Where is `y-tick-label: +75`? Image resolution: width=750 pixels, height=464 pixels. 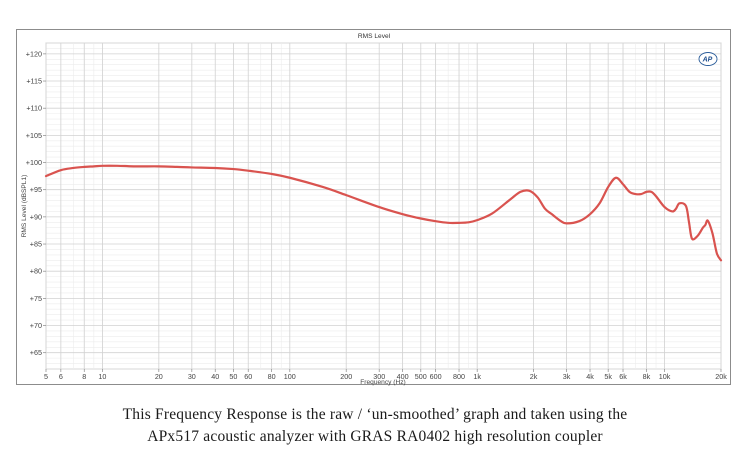 y-tick-label: +75 is located at coordinates (36, 298).